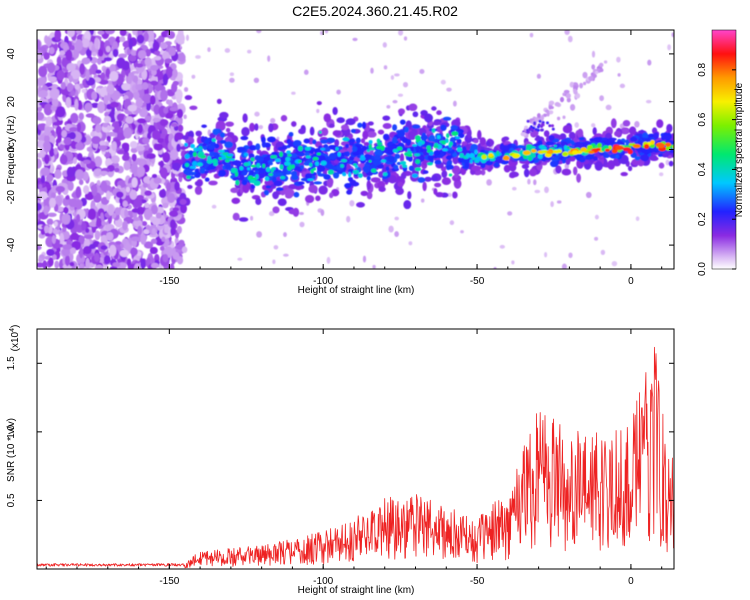  Describe the element at coordinates (11, 54) in the screenshot. I see `y-tick-label: 40` at that location.